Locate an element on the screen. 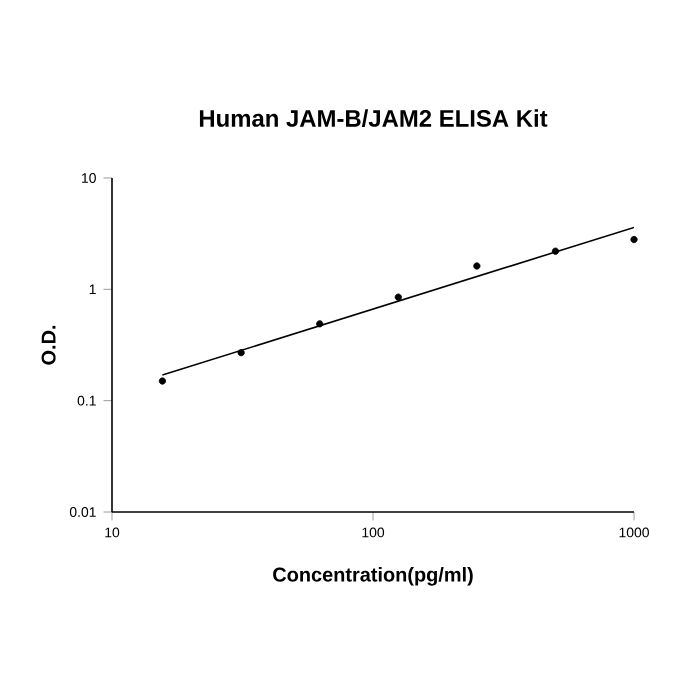 The image size is (700, 700). y-axis-title: O.D. is located at coordinates (48, 345).